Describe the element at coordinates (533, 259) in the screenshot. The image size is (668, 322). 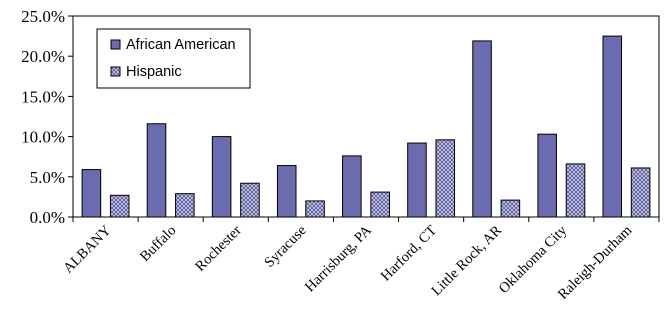
I see `x-category-label: Oklahoma City` at that location.